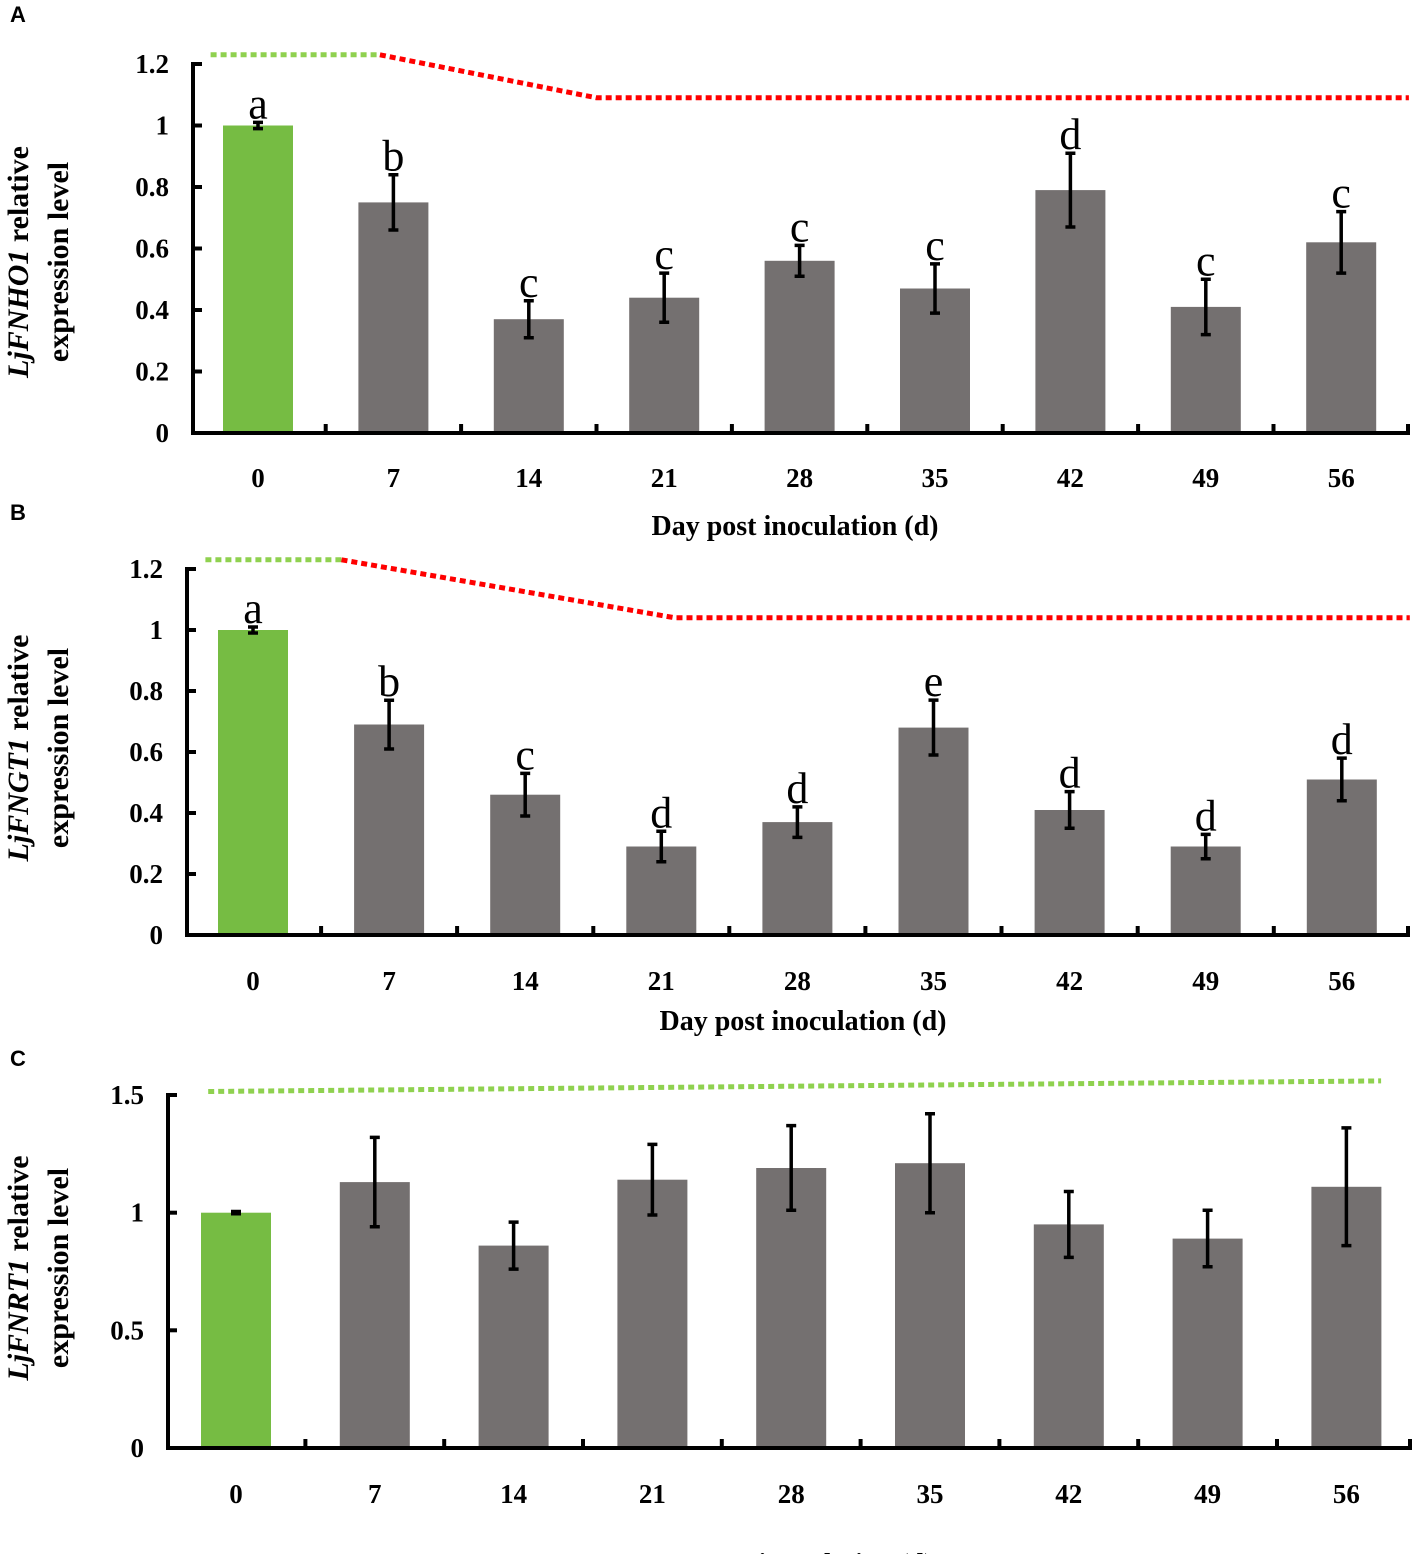 The width and height of the screenshot is (1417, 1554). Describe the element at coordinates (58, 748) in the screenshot. I see `y-axis-title-line2-b: expression level` at that location.